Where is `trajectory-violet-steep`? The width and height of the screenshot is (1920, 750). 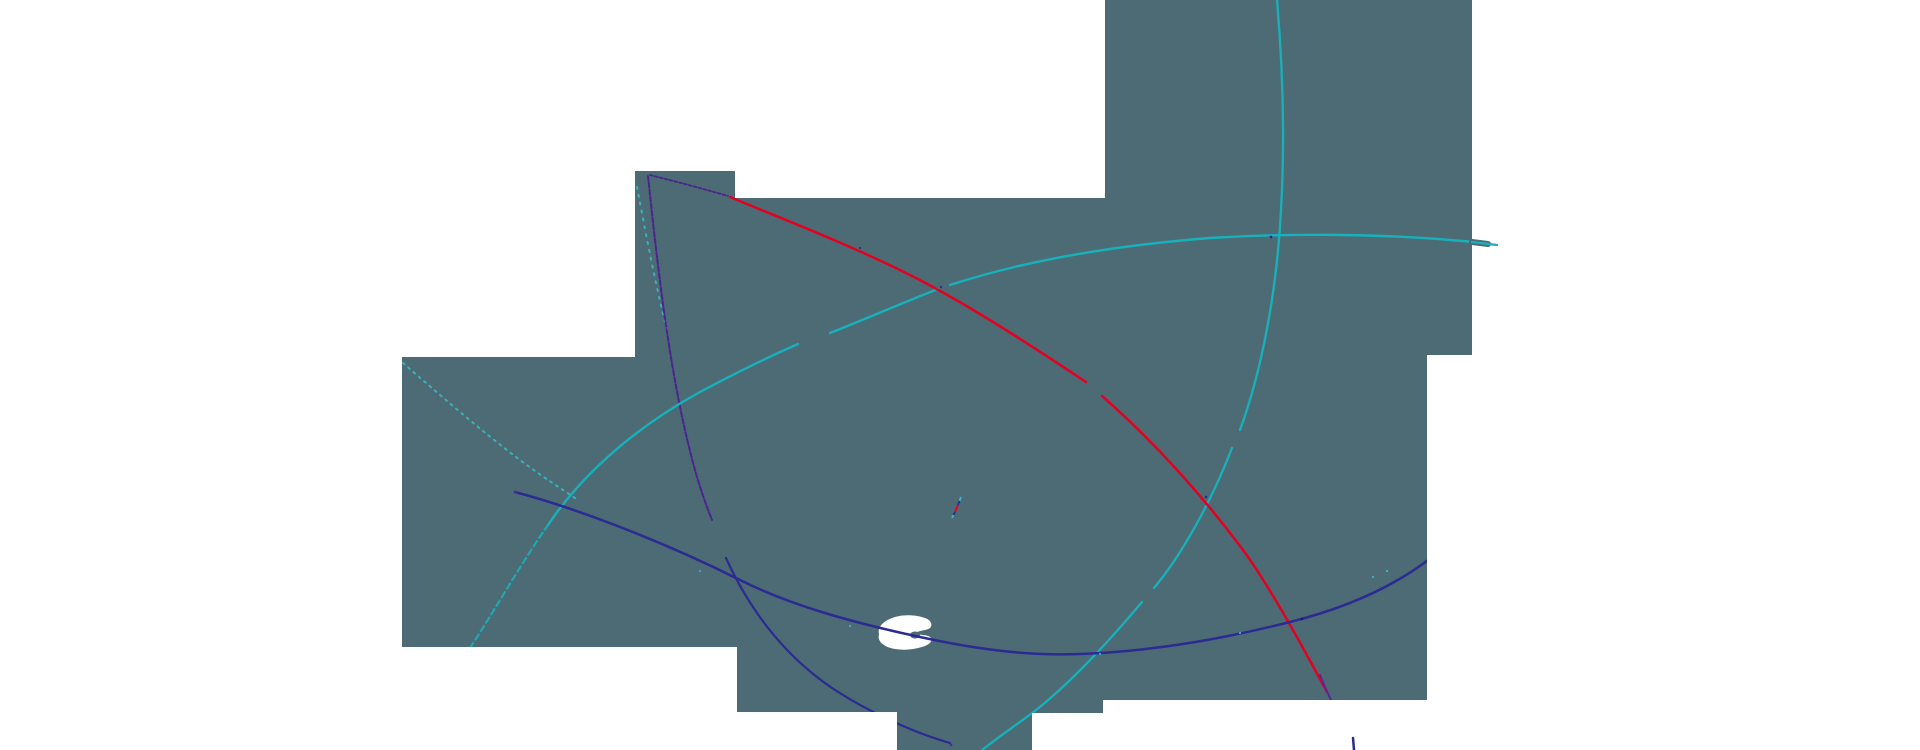
trajectory-violet-steep is located at coordinates (680, 348).